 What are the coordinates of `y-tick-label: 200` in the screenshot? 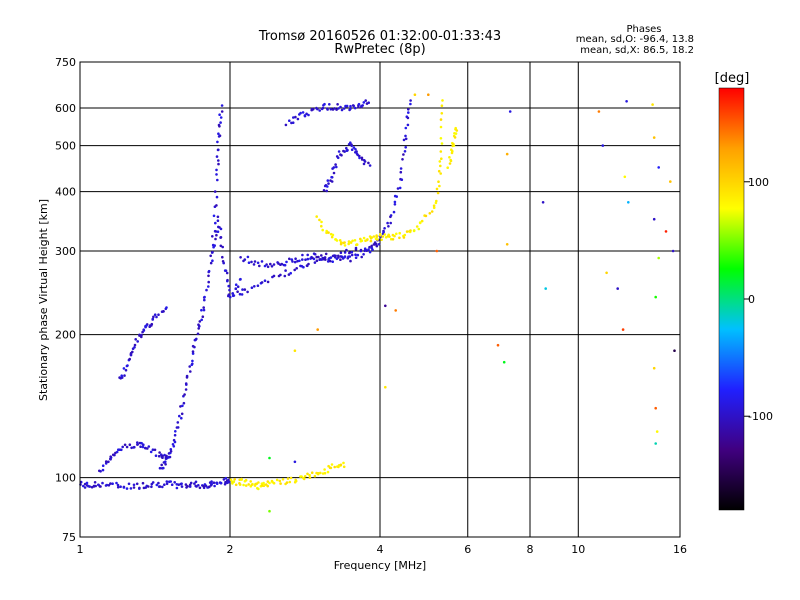 It's located at (65, 335).